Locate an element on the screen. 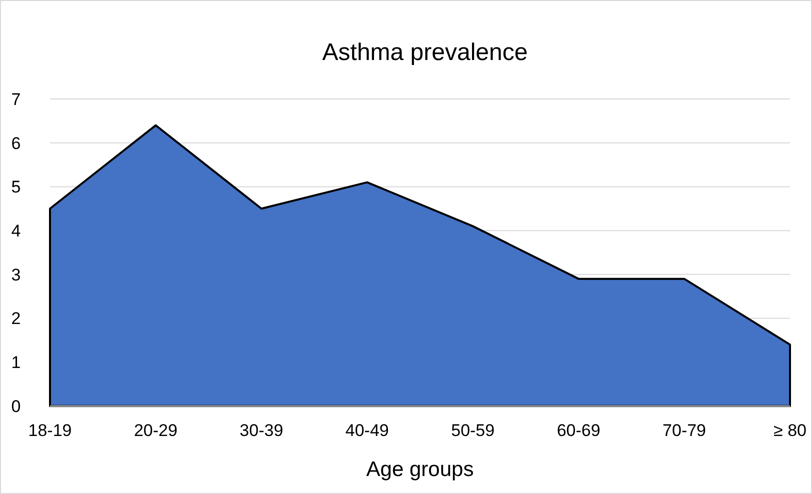  x-tick-label: 50-59 is located at coordinates (473, 430).